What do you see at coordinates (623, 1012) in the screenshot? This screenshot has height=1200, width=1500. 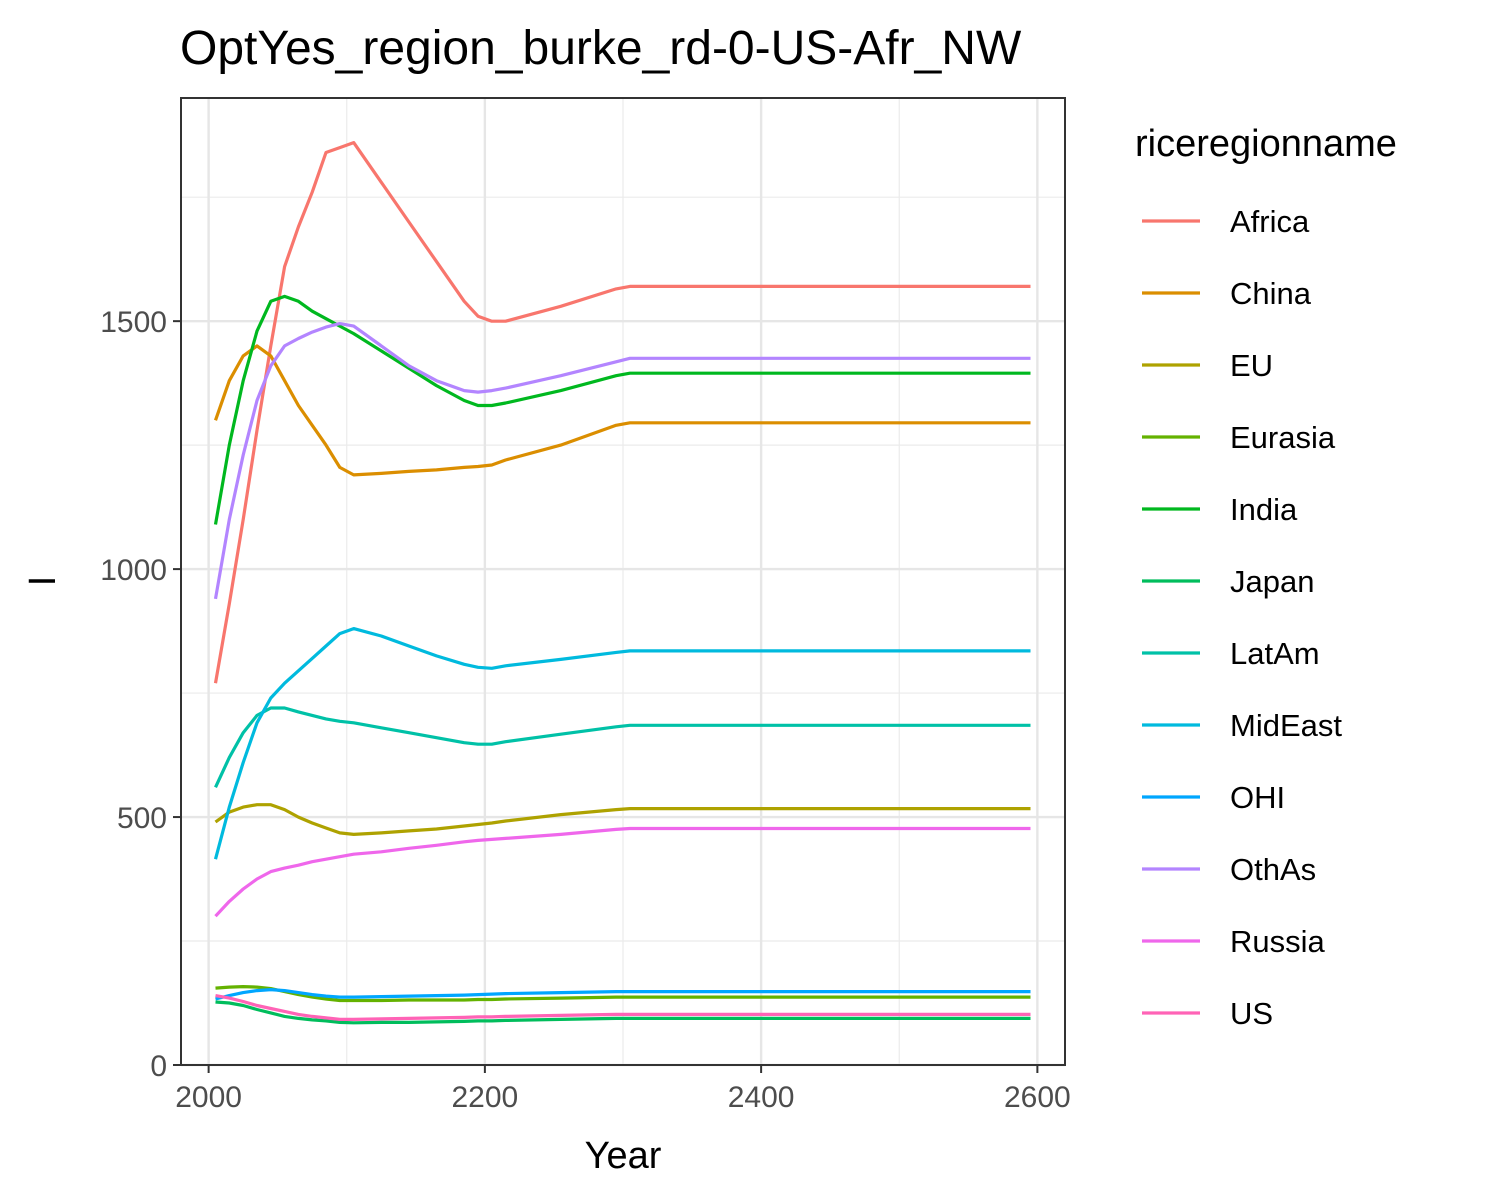 I see `series-line-japan` at bounding box center [623, 1012].